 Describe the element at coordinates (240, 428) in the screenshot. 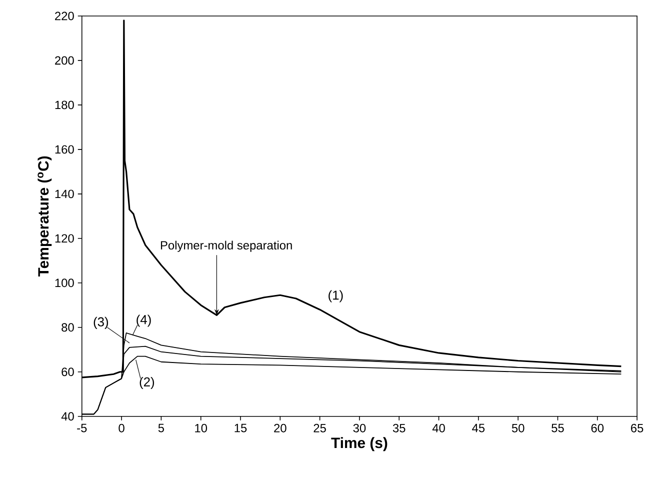

I see `x-tick-label: 15` at that location.